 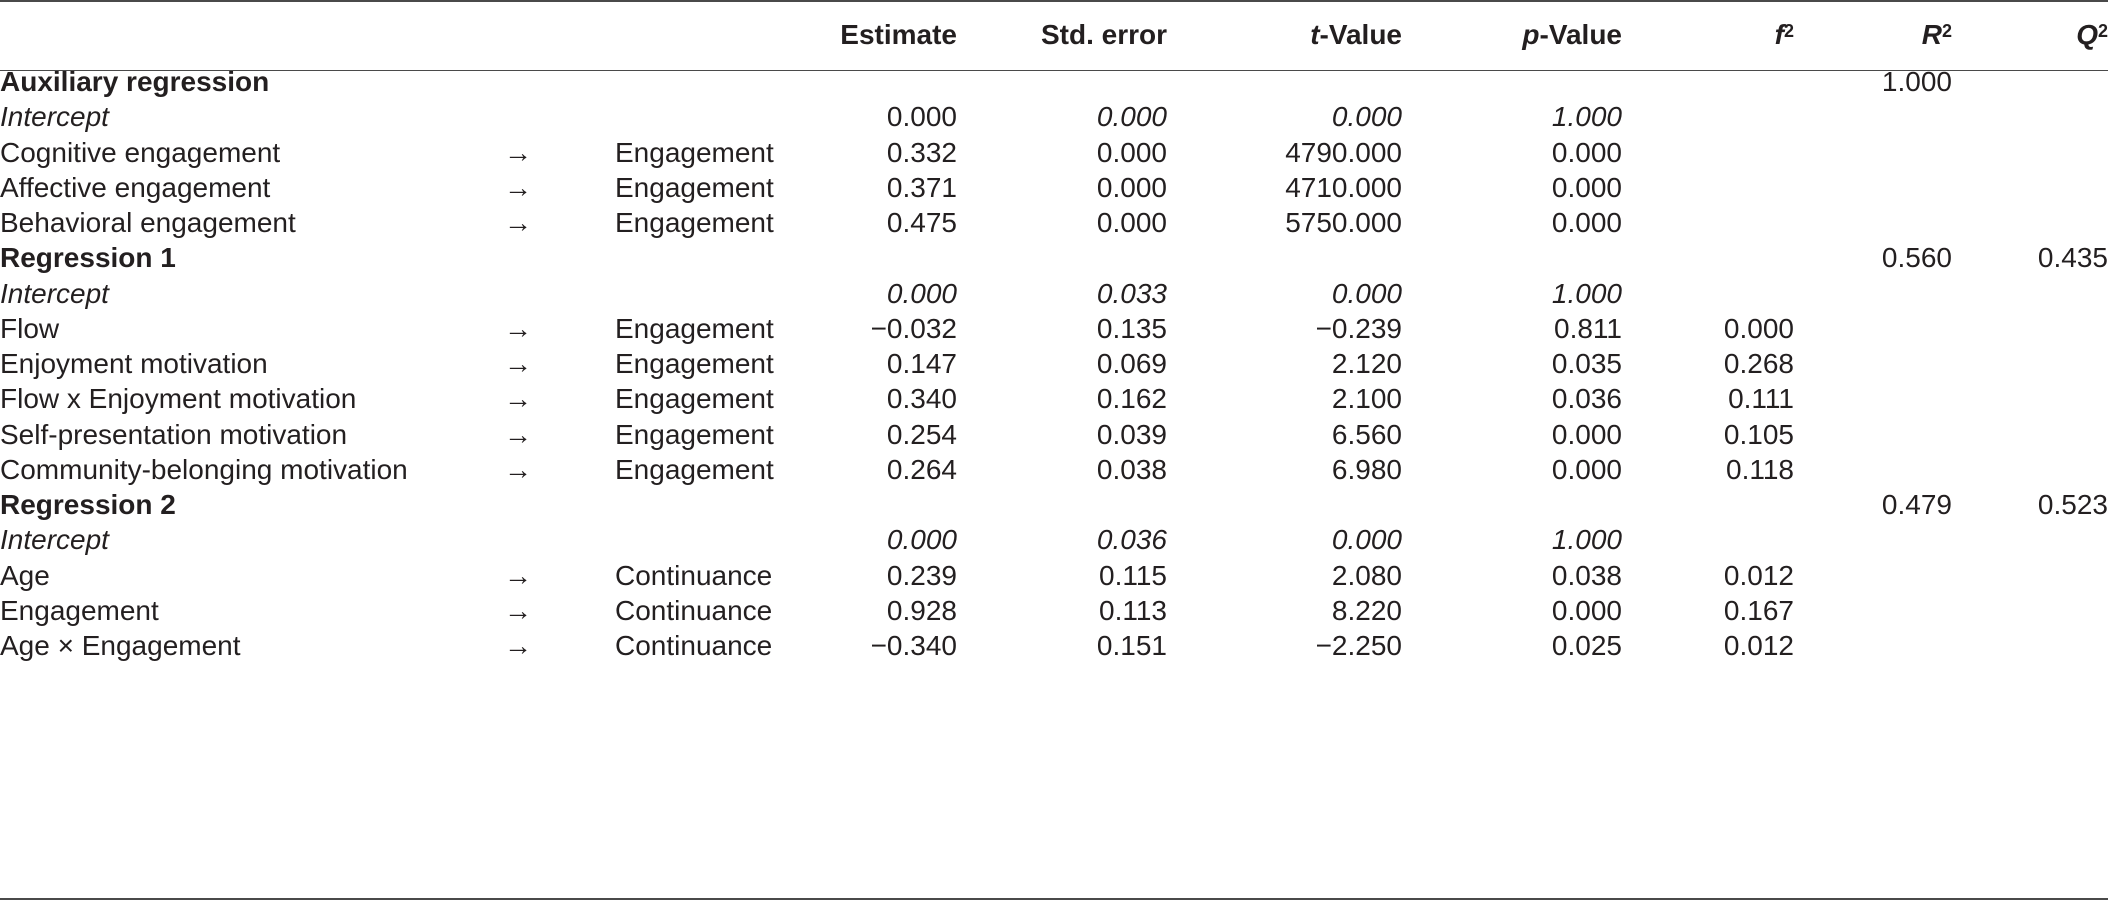 What do you see at coordinates (1586, 363) in the screenshot?
I see `cell-p-value: 0.035` at bounding box center [1586, 363].